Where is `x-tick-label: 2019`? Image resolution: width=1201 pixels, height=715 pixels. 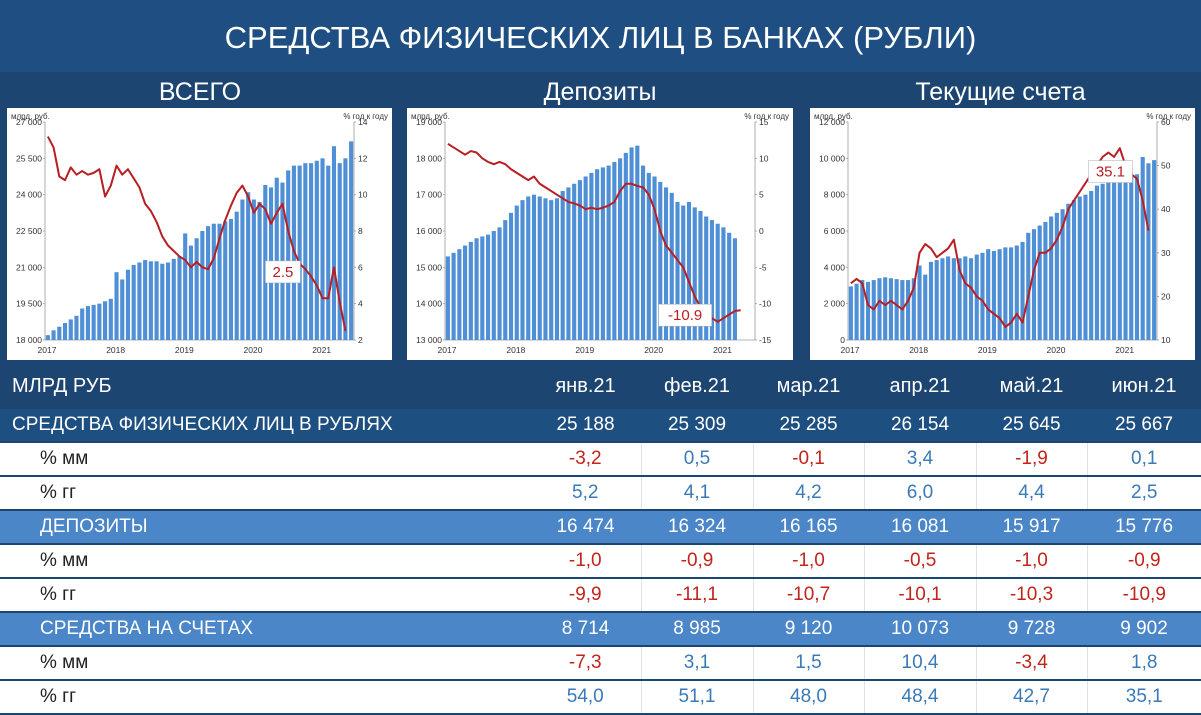
x-tick-label: 2019 is located at coordinates (184, 350).